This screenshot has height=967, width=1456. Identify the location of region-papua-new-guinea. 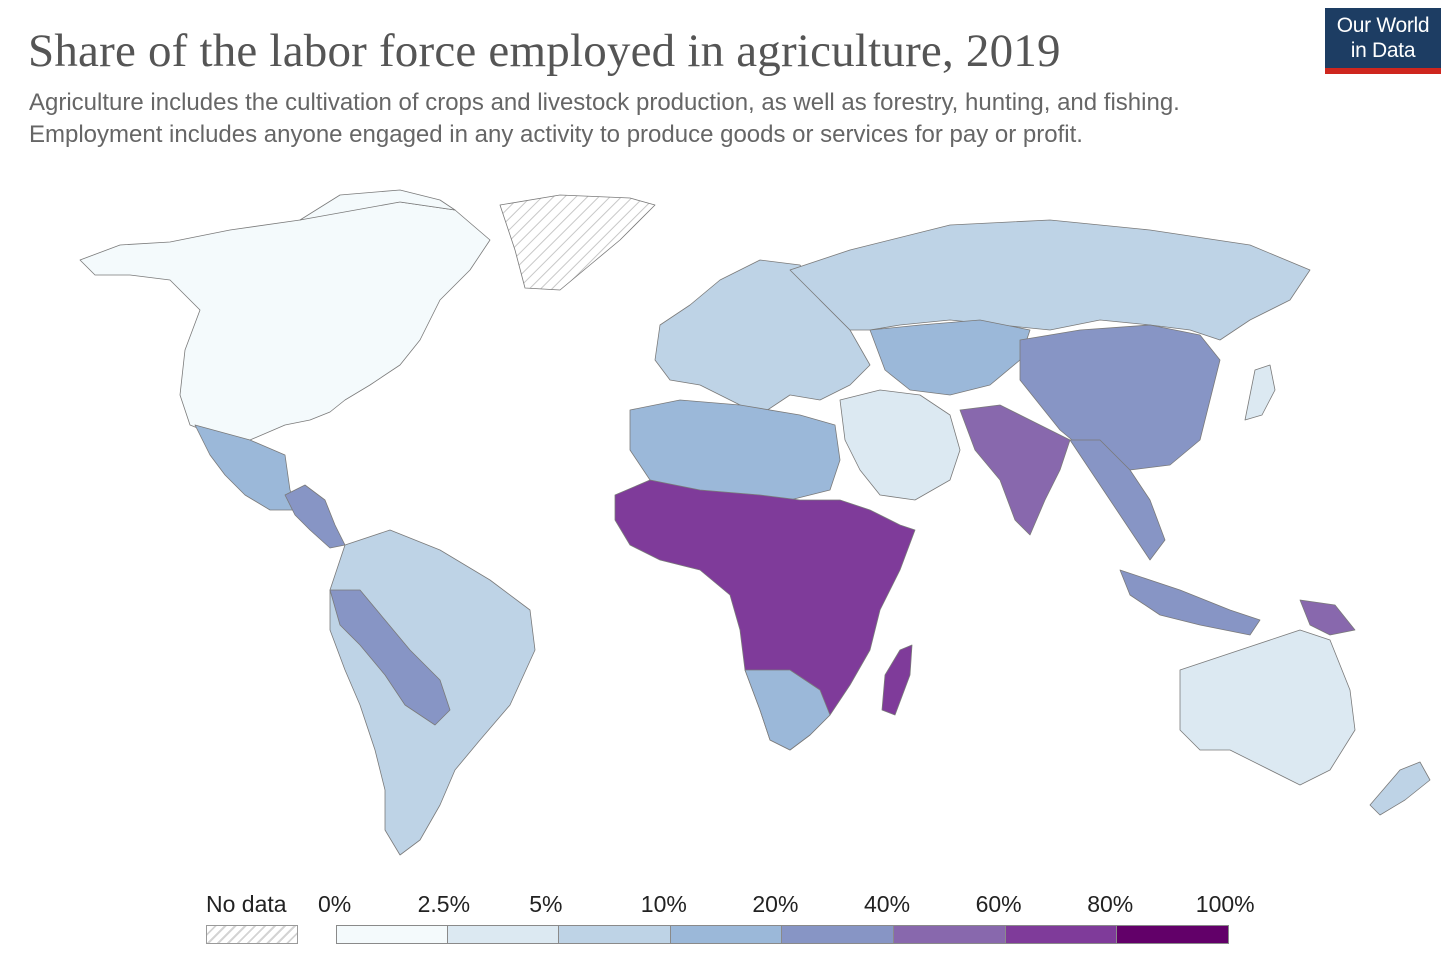
(1327, 617).